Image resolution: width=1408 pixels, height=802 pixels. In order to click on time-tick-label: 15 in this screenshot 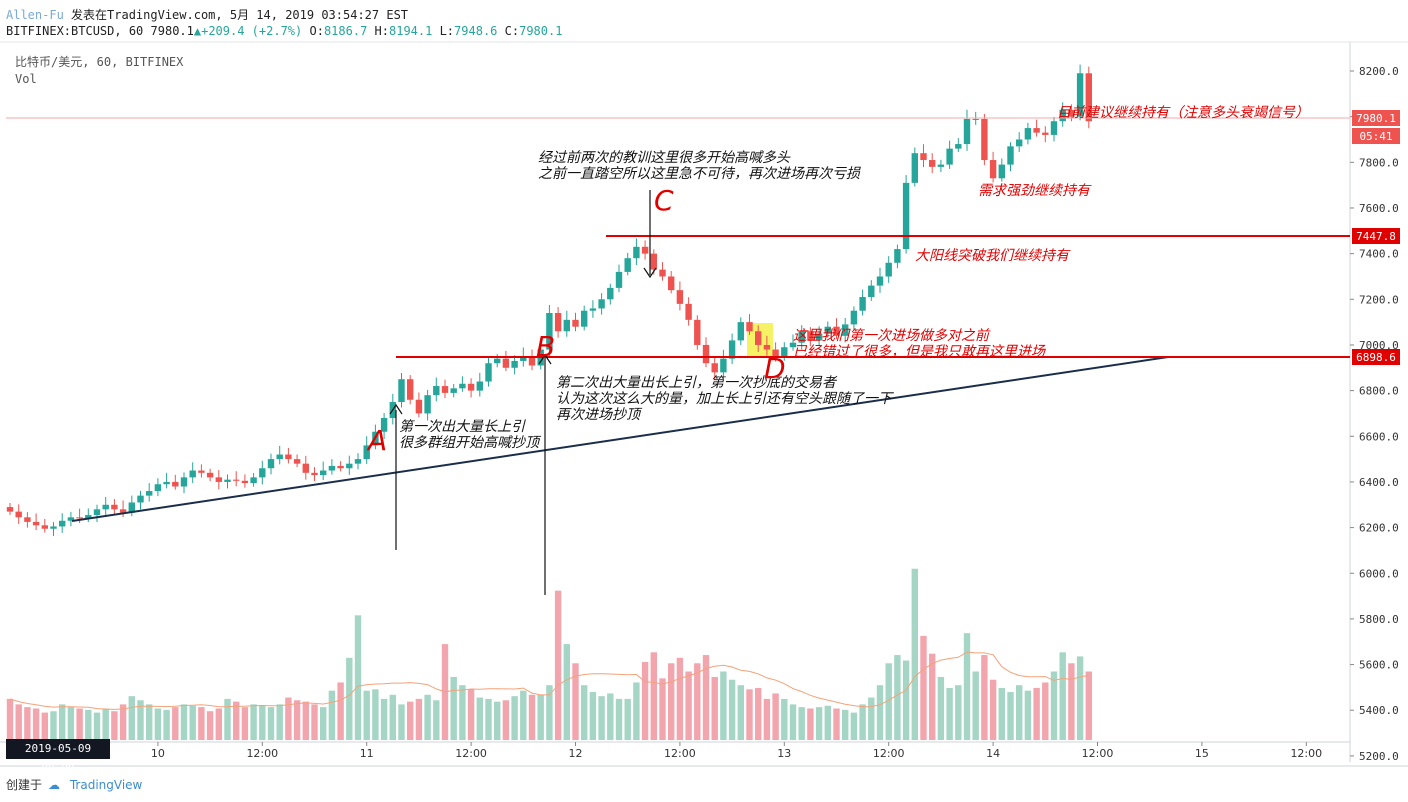, I will do `click(1202, 753)`.